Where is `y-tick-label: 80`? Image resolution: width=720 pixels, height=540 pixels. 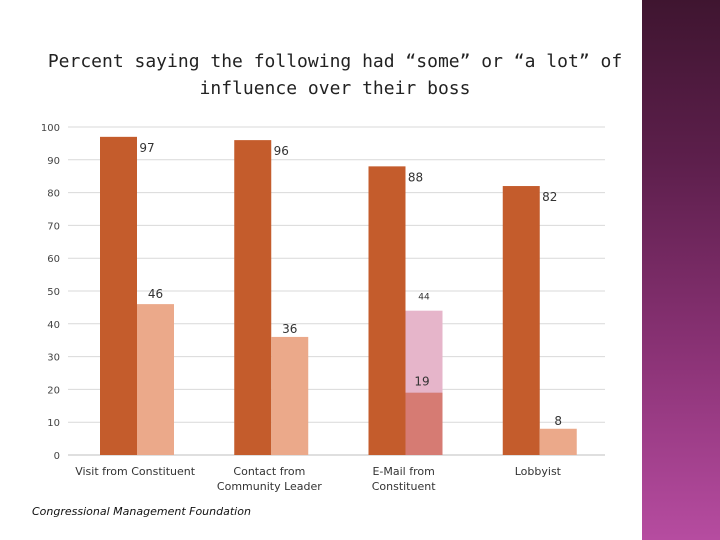 y-tick-label: 80 is located at coordinates (53, 194).